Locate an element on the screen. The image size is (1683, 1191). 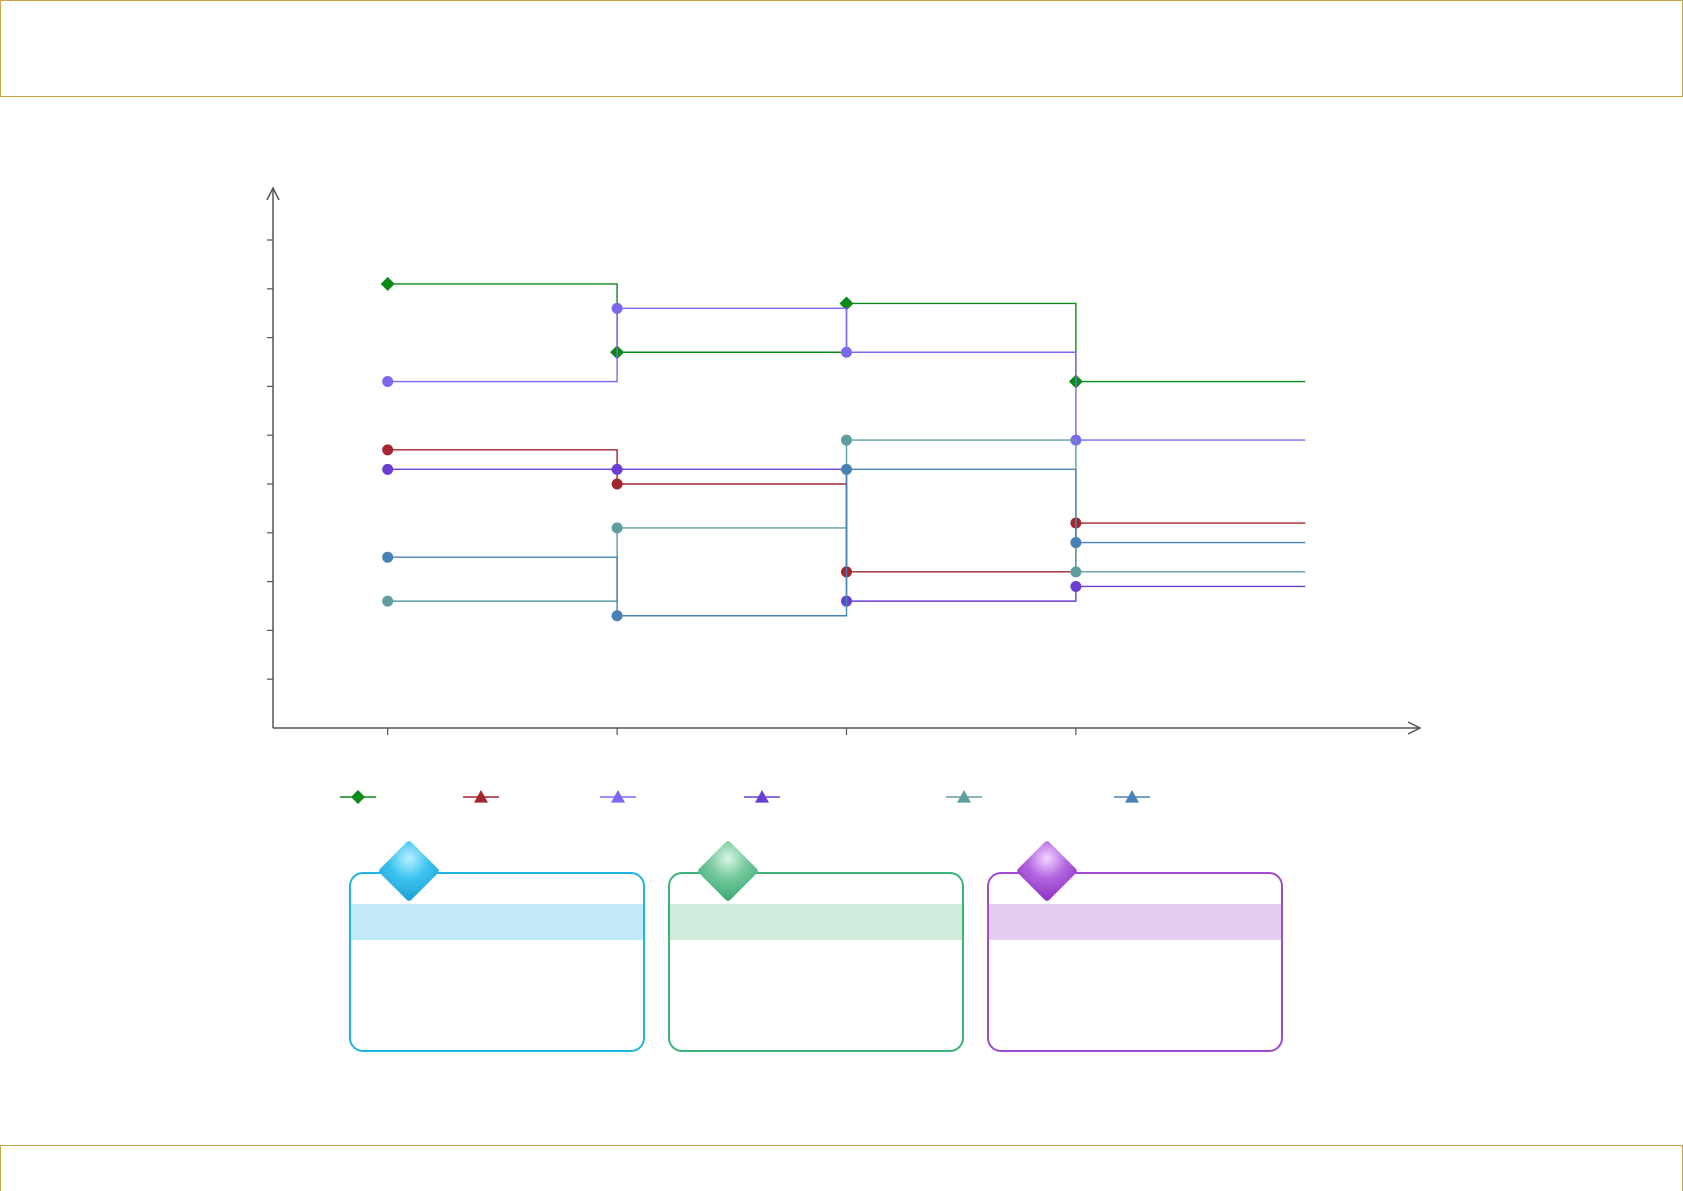
y-axis-arrow is located at coordinates (273, 193).